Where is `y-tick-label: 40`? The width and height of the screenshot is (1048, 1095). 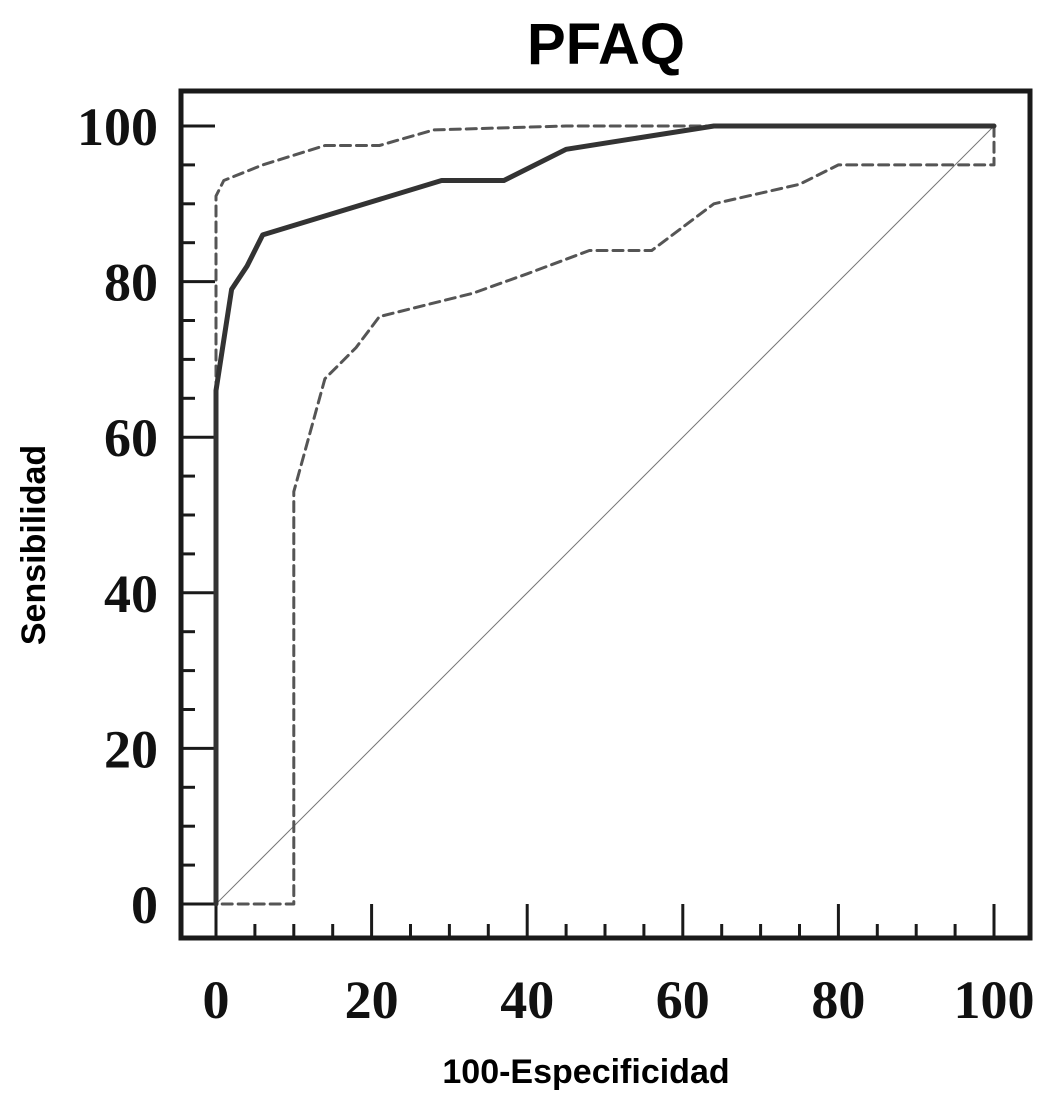
y-tick-label: 40 is located at coordinates (131, 594).